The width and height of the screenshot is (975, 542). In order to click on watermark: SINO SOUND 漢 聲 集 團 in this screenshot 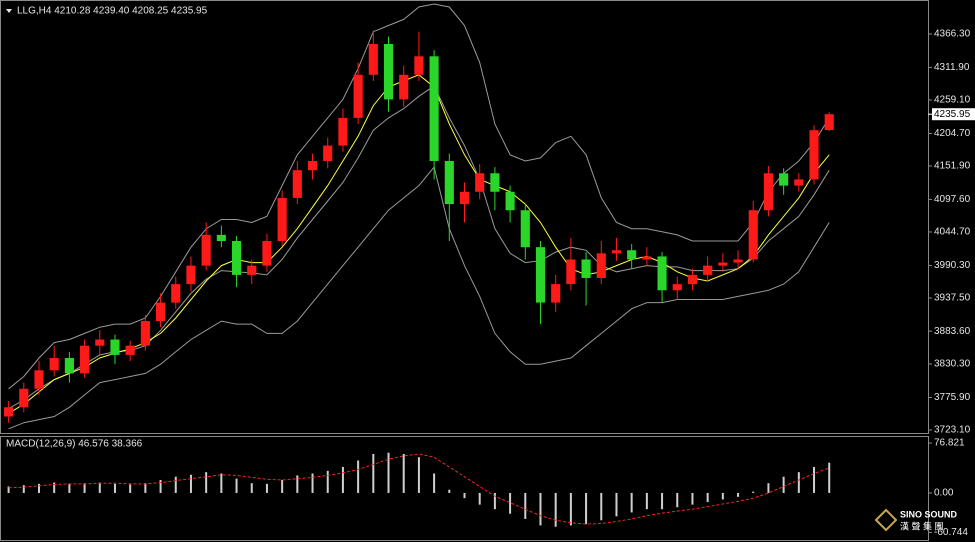, I will do `click(916, 520)`.